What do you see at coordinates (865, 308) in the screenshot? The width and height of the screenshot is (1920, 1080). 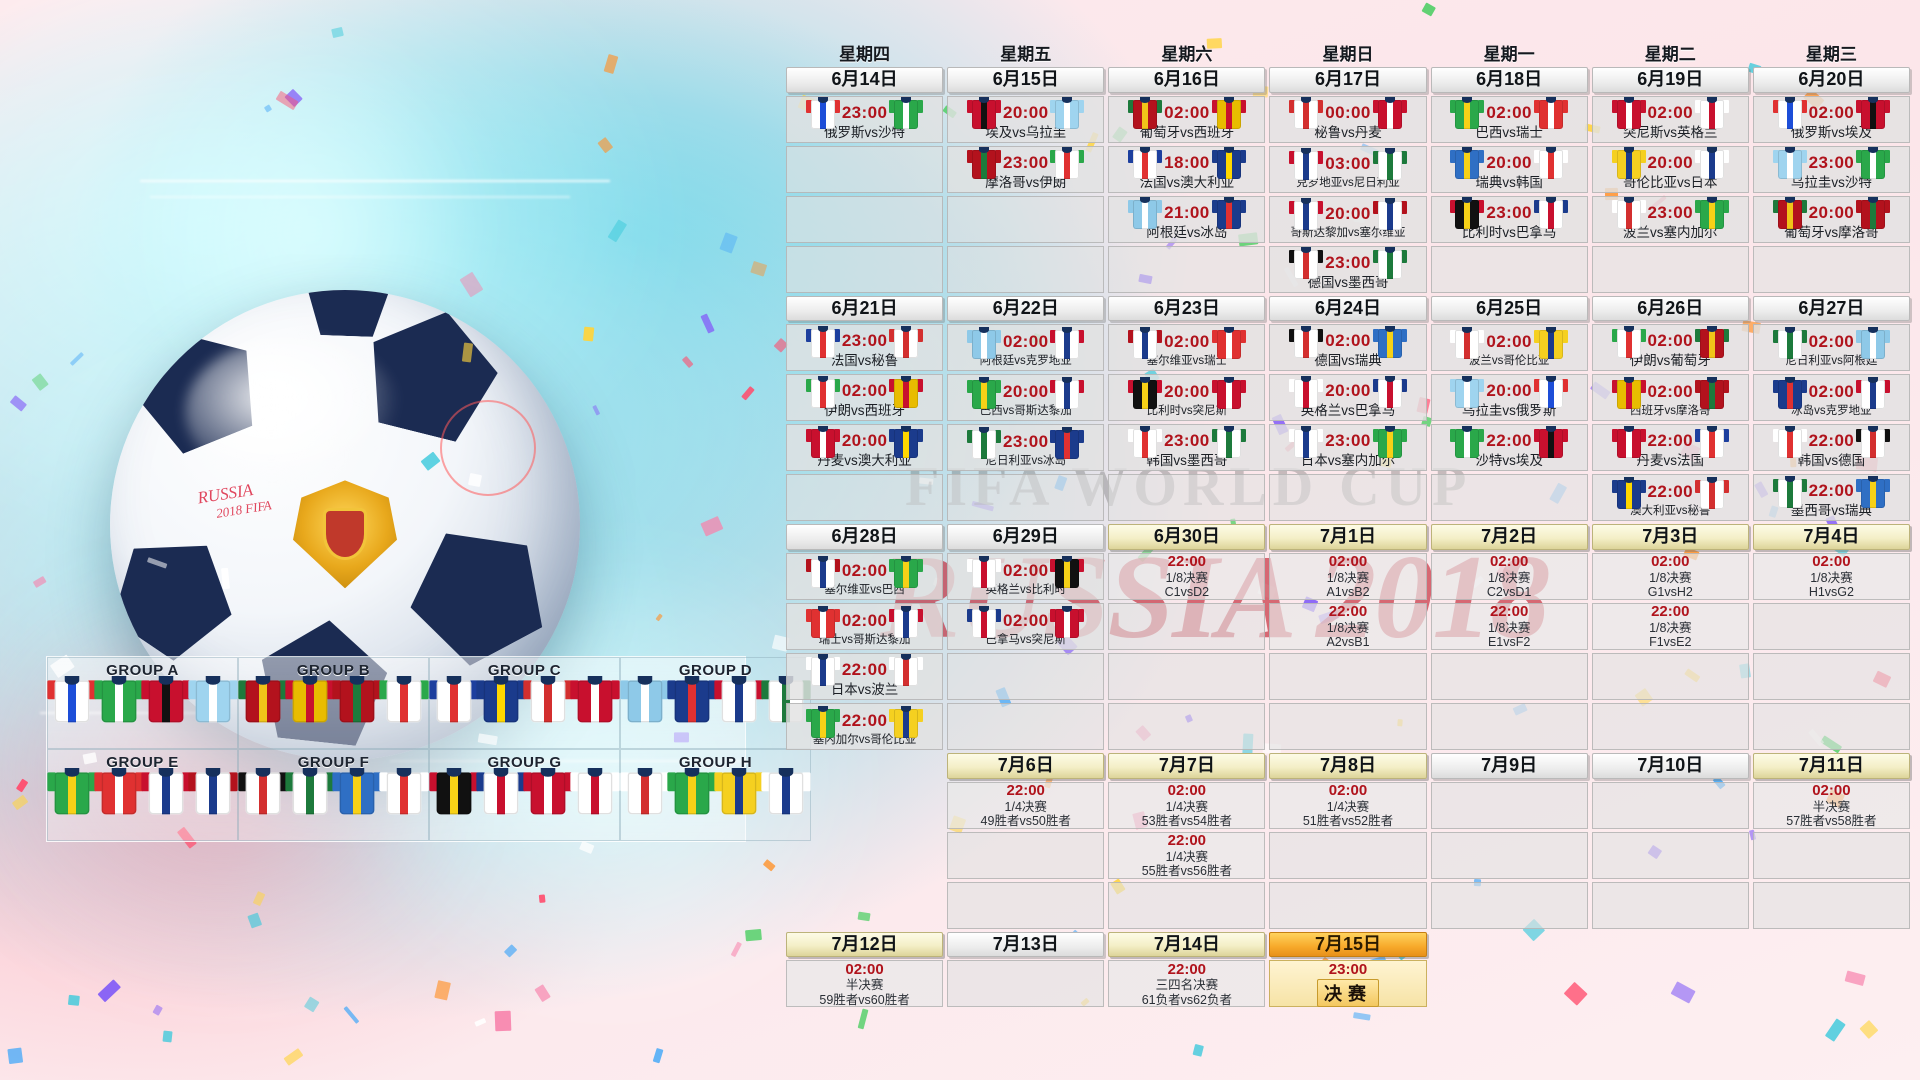 I see `date-header: 6月21日` at bounding box center [865, 308].